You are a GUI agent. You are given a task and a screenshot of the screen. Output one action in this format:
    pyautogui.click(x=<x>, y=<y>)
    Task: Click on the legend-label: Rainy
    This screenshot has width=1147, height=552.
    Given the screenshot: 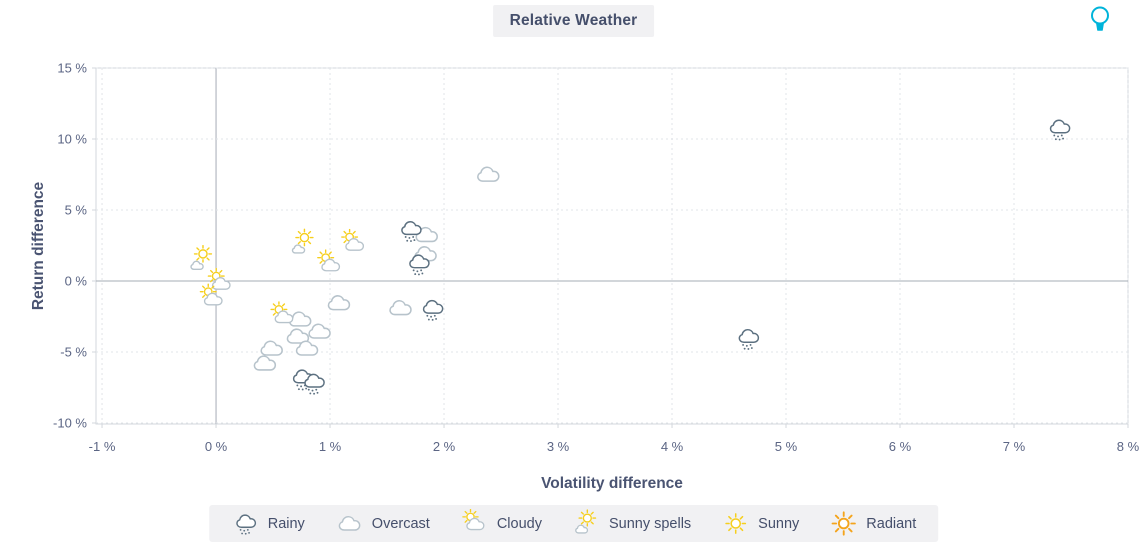 What is the action you would take?
    pyautogui.click(x=286, y=523)
    